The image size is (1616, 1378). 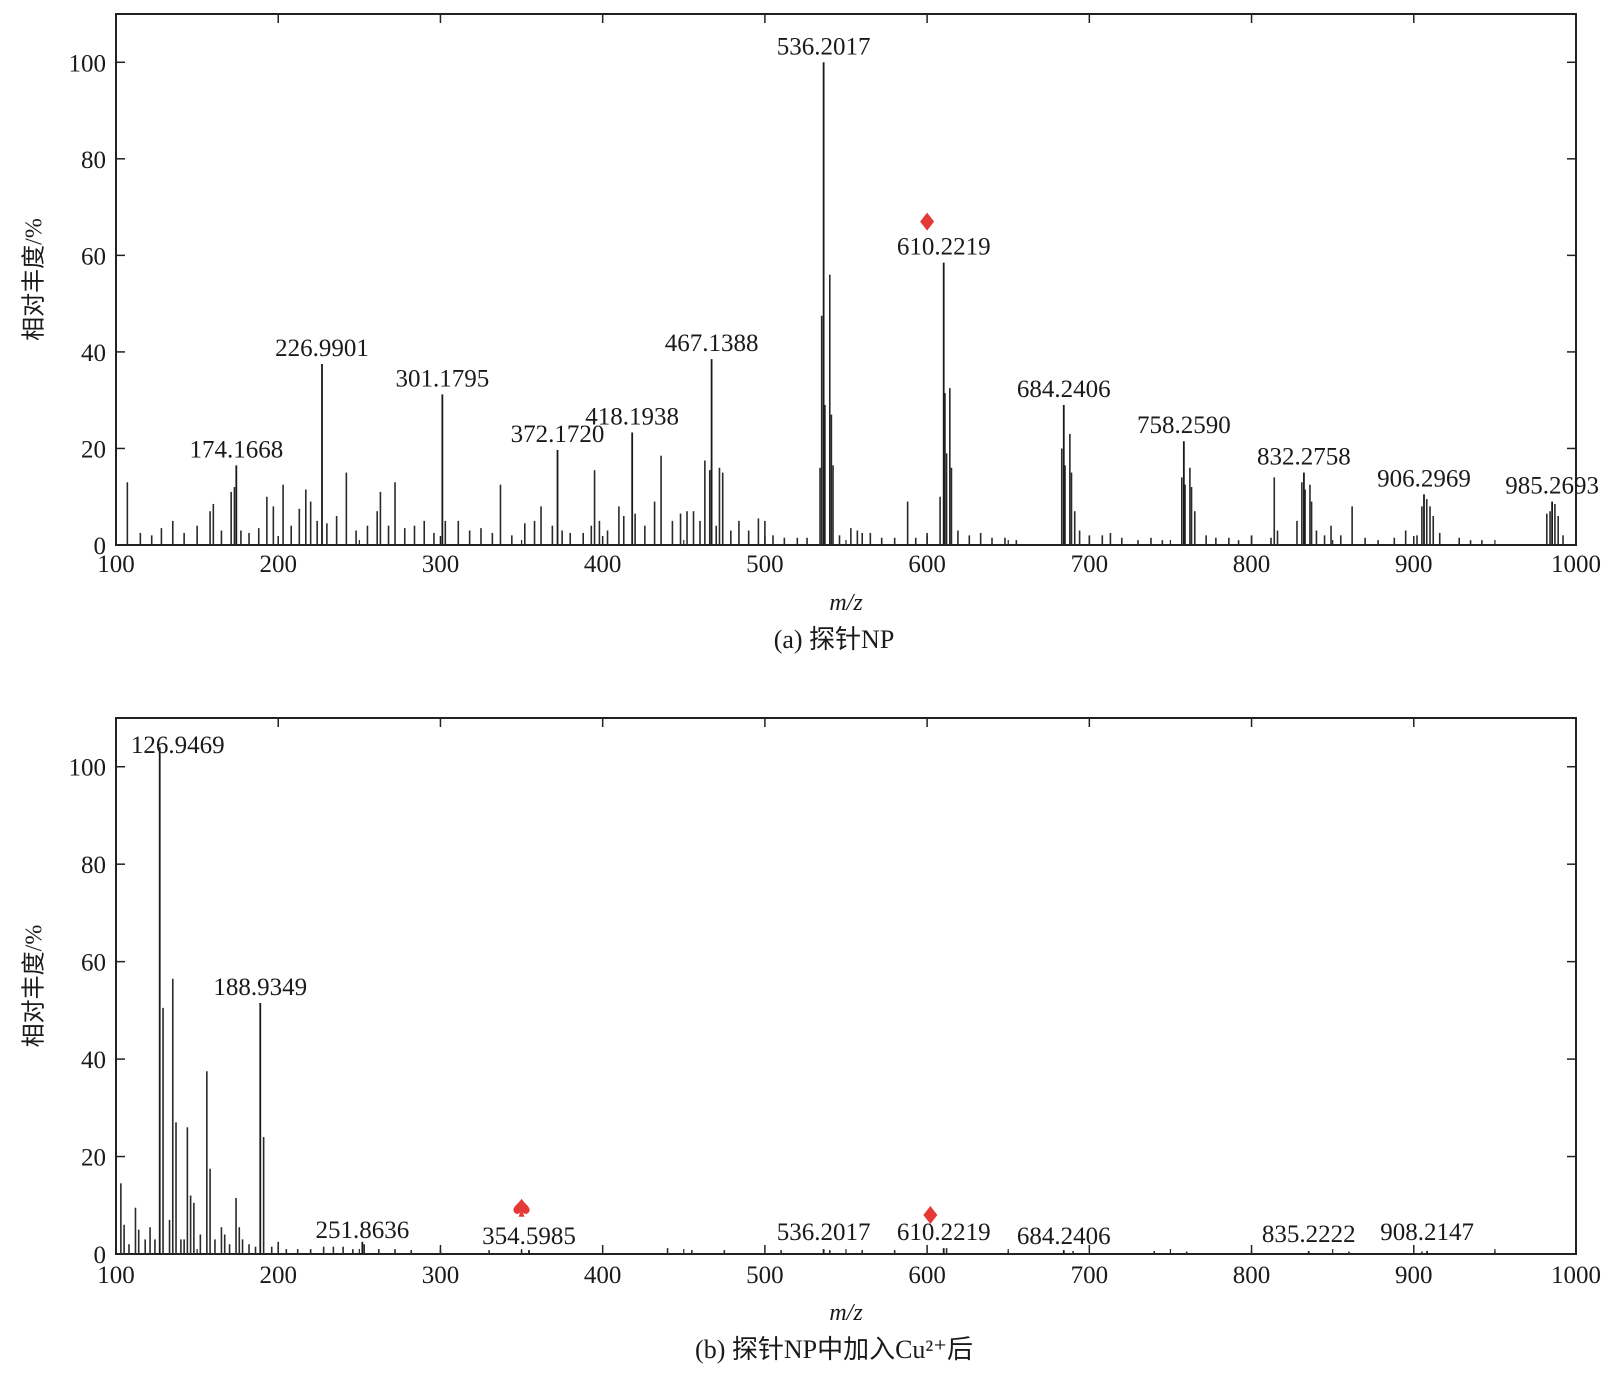 What do you see at coordinates (1552, 486) in the screenshot?
I see `peak-label: 985.2693` at bounding box center [1552, 486].